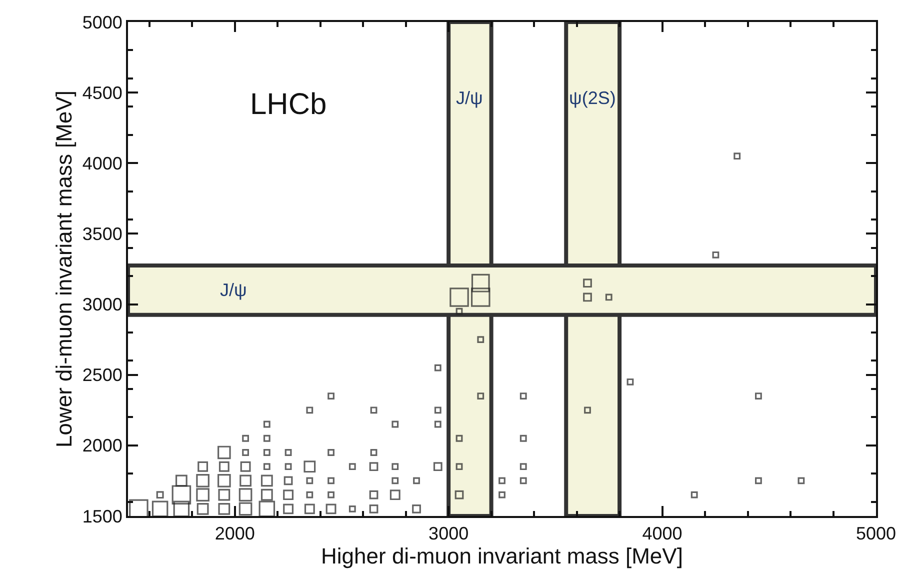  I want to click on x-axis-title: Higher di-muon invariant mass [MeV], so click(502, 556).